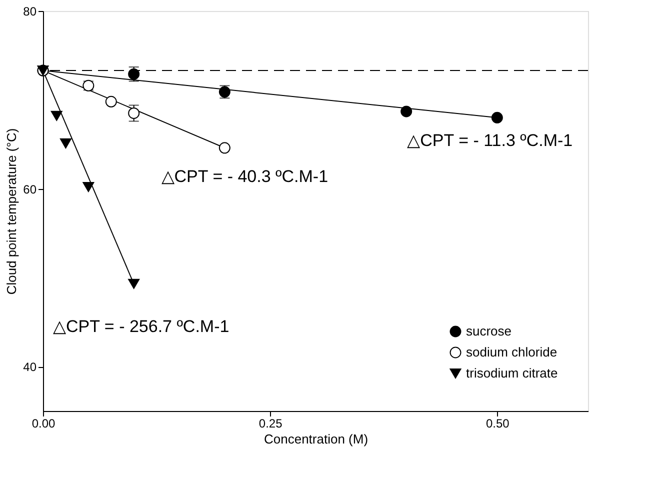 The height and width of the screenshot is (483, 654). I want to click on annotation: △CPT = - 256.7 ºC.M-1, so click(141, 326).